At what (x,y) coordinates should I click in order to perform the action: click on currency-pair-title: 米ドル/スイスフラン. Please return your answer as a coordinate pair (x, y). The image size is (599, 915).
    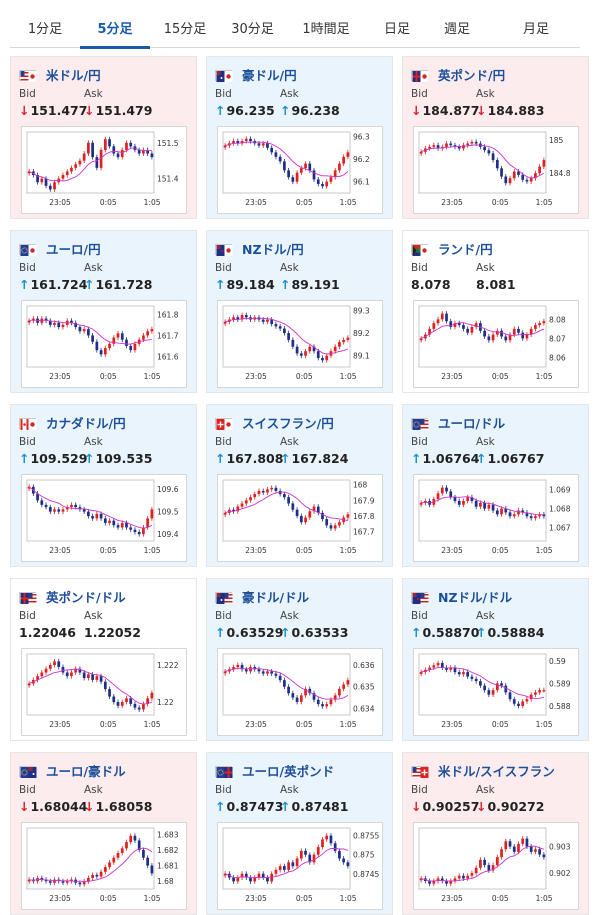
    Looking at the image, I should click on (483, 770).